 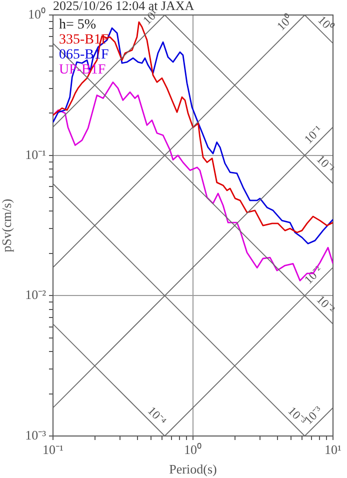 What do you see at coordinates (37, 14) in the screenshot?
I see `y-tick-label: 10⁰` at bounding box center [37, 14].